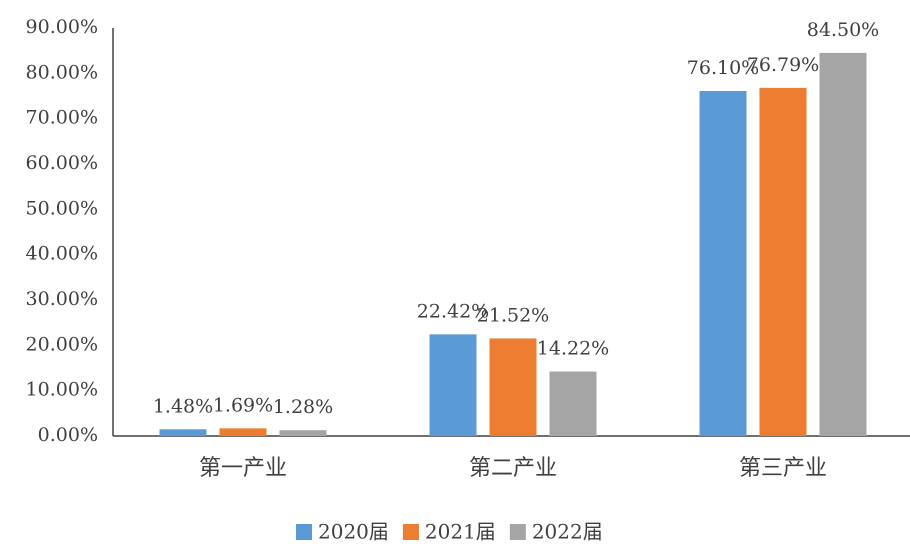 The image size is (910, 546). Describe the element at coordinates (723, 68) in the screenshot. I see `data-label: 76.10%` at that location.